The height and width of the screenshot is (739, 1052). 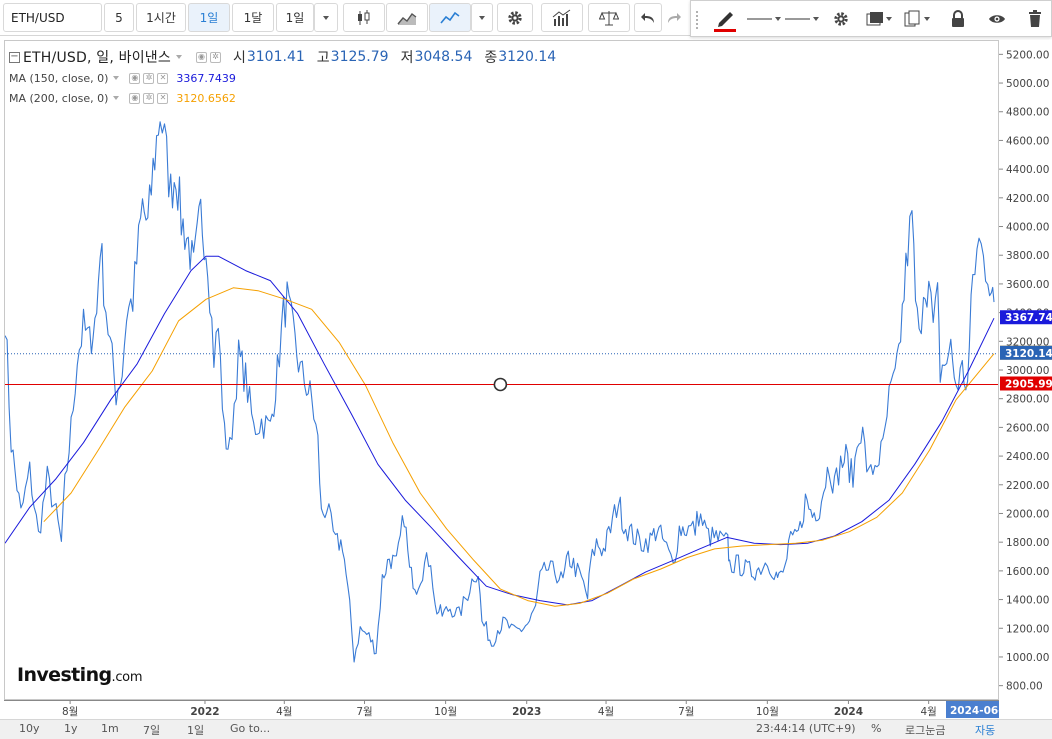 I want to click on legend-close-label: 종, so click(x=491, y=58).